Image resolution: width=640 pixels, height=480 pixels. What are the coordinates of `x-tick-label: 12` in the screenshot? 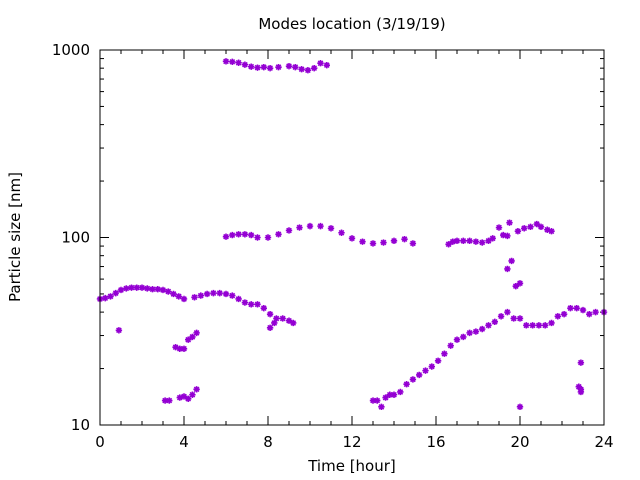 It's located at (351, 442).